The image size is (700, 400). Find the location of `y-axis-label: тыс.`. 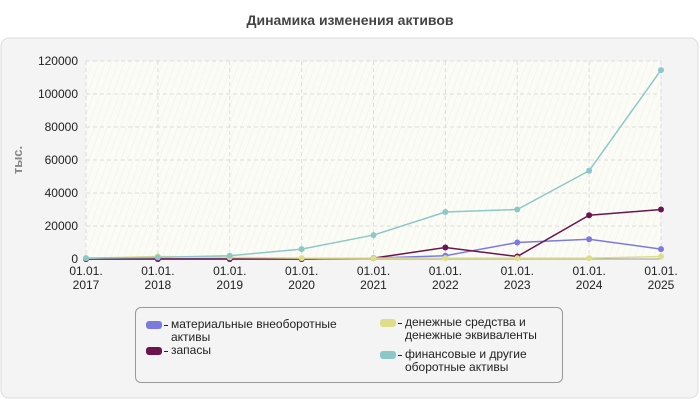

y-axis-label: тыс. is located at coordinates (17, 160).